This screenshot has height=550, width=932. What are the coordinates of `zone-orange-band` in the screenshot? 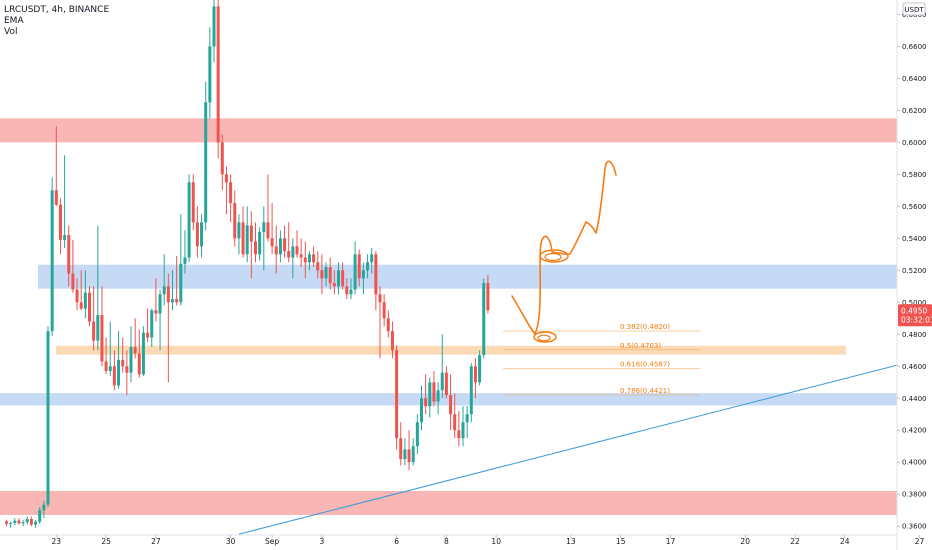 It's located at (451, 350).